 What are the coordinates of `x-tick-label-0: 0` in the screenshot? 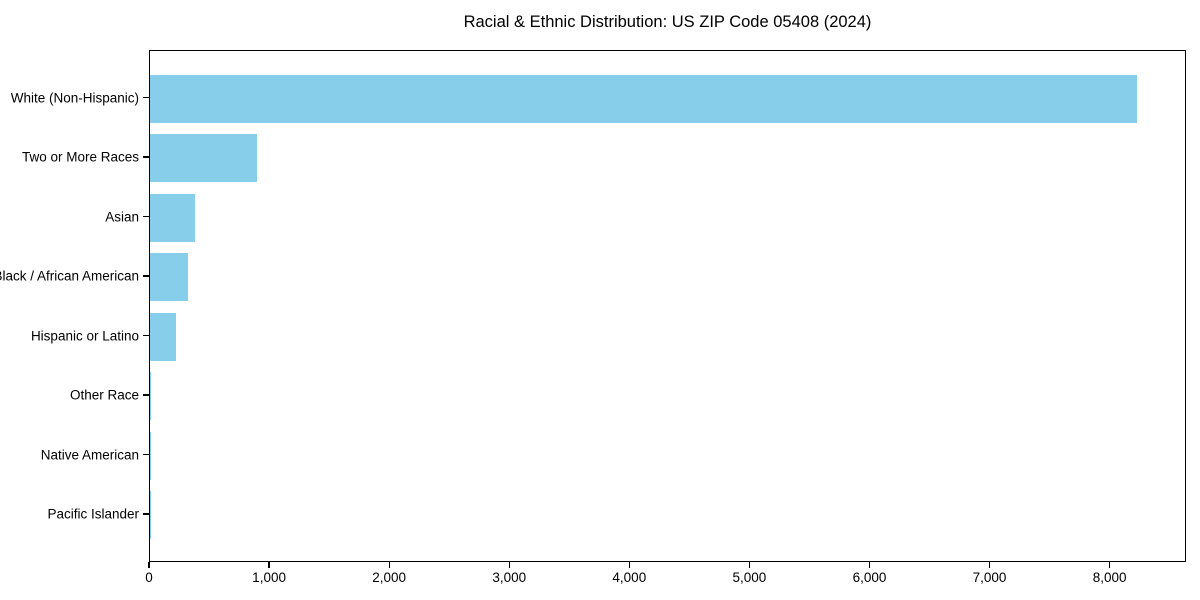 It's located at (149, 577).